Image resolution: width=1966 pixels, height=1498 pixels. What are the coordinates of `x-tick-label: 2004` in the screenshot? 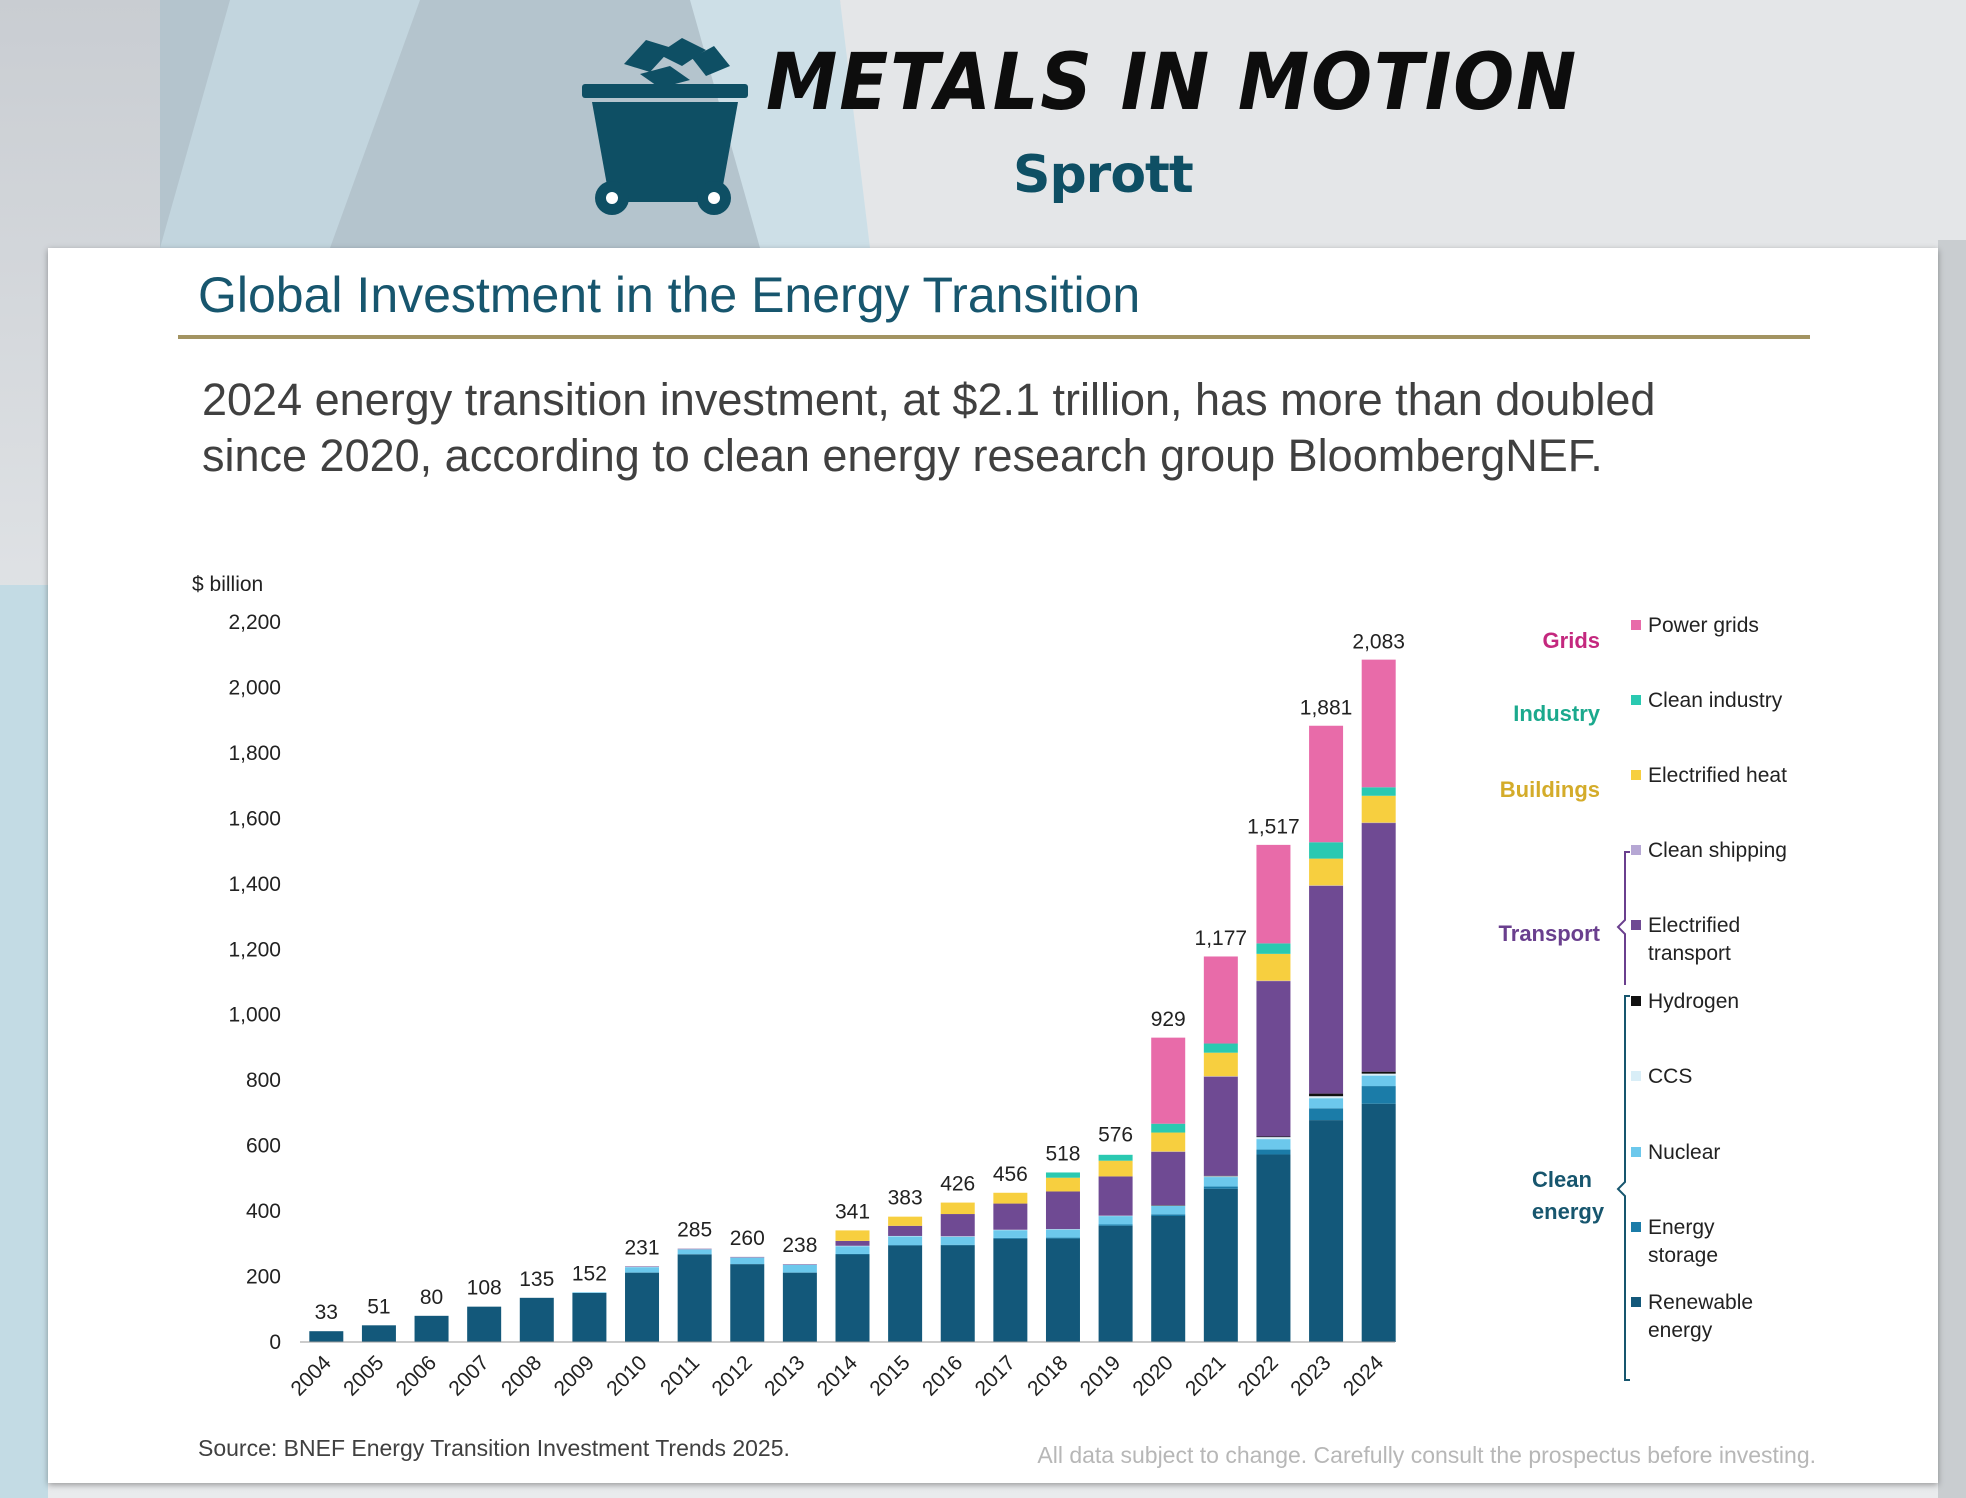 It's located at (312, 1376).